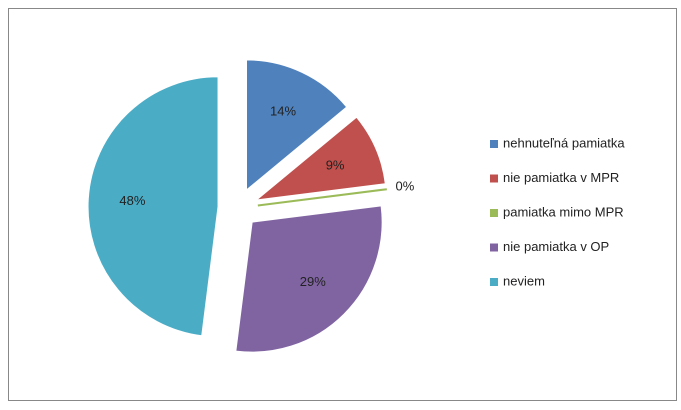 The image size is (681, 410). What do you see at coordinates (335, 164) in the screenshot?
I see `data-label: 9%` at bounding box center [335, 164].